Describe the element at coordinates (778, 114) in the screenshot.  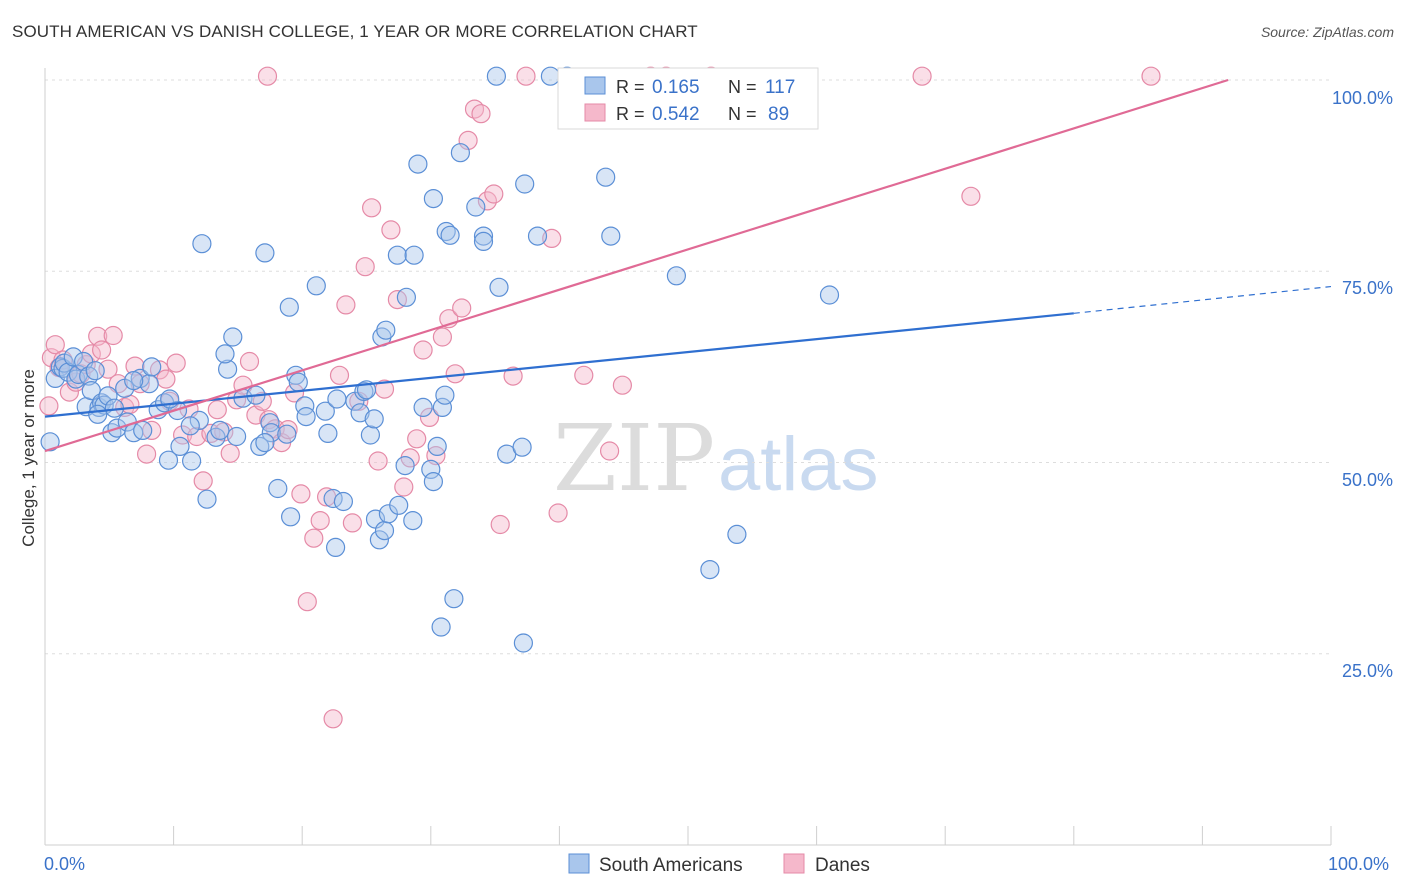
I see `stats-n-value-danes: 89` at that location.